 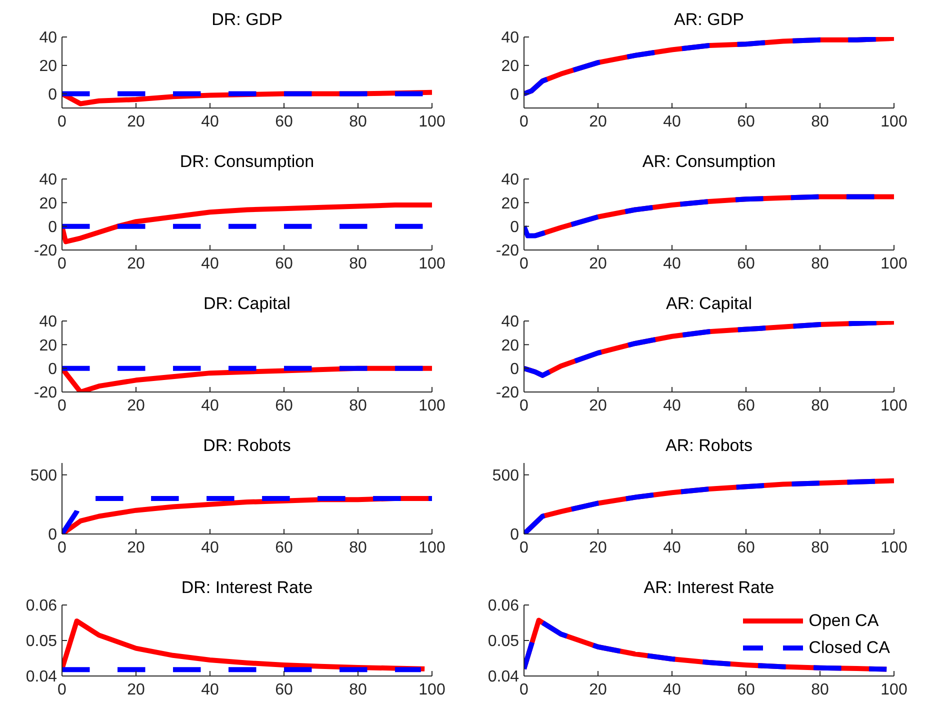 What do you see at coordinates (709, 162) in the screenshot?
I see `chart-title: AR: Consumption` at bounding box center [709, 162].